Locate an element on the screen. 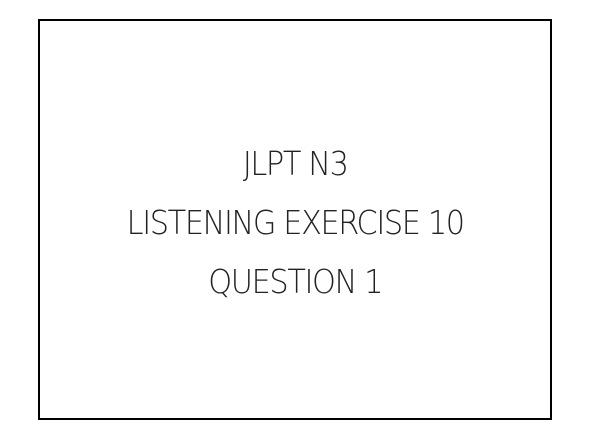 The width and height of the screenshot is (593, 441). title-line-level: JLPT N3 is located at coordinates (295, 163).